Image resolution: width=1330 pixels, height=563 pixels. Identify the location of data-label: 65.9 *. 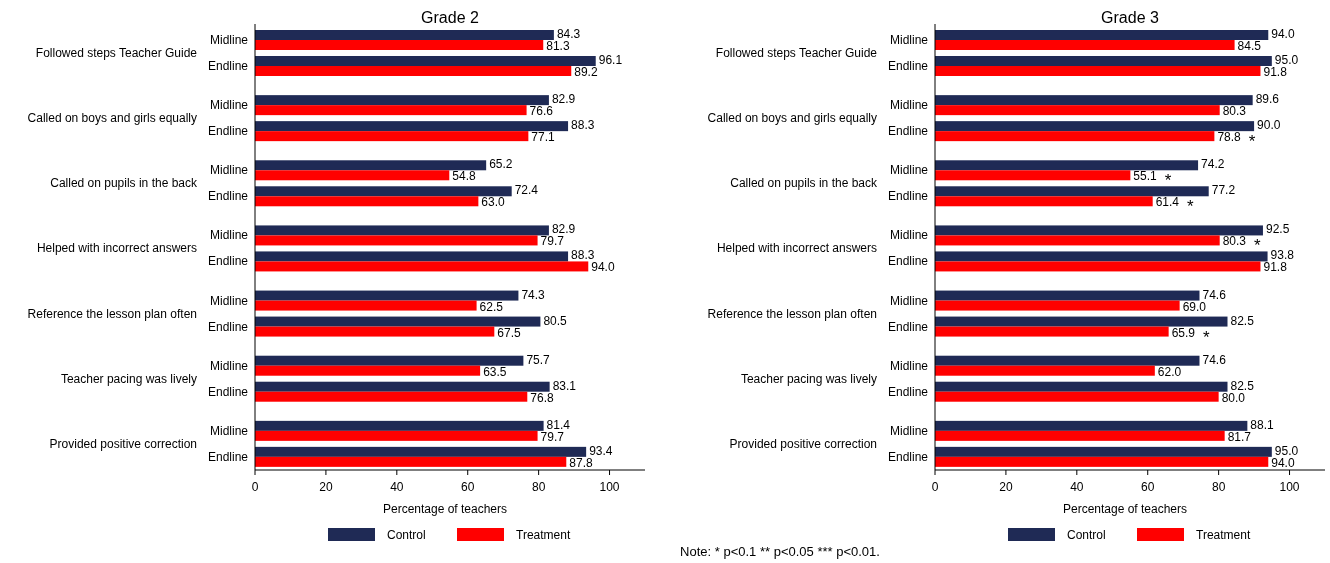
(1190, 336).